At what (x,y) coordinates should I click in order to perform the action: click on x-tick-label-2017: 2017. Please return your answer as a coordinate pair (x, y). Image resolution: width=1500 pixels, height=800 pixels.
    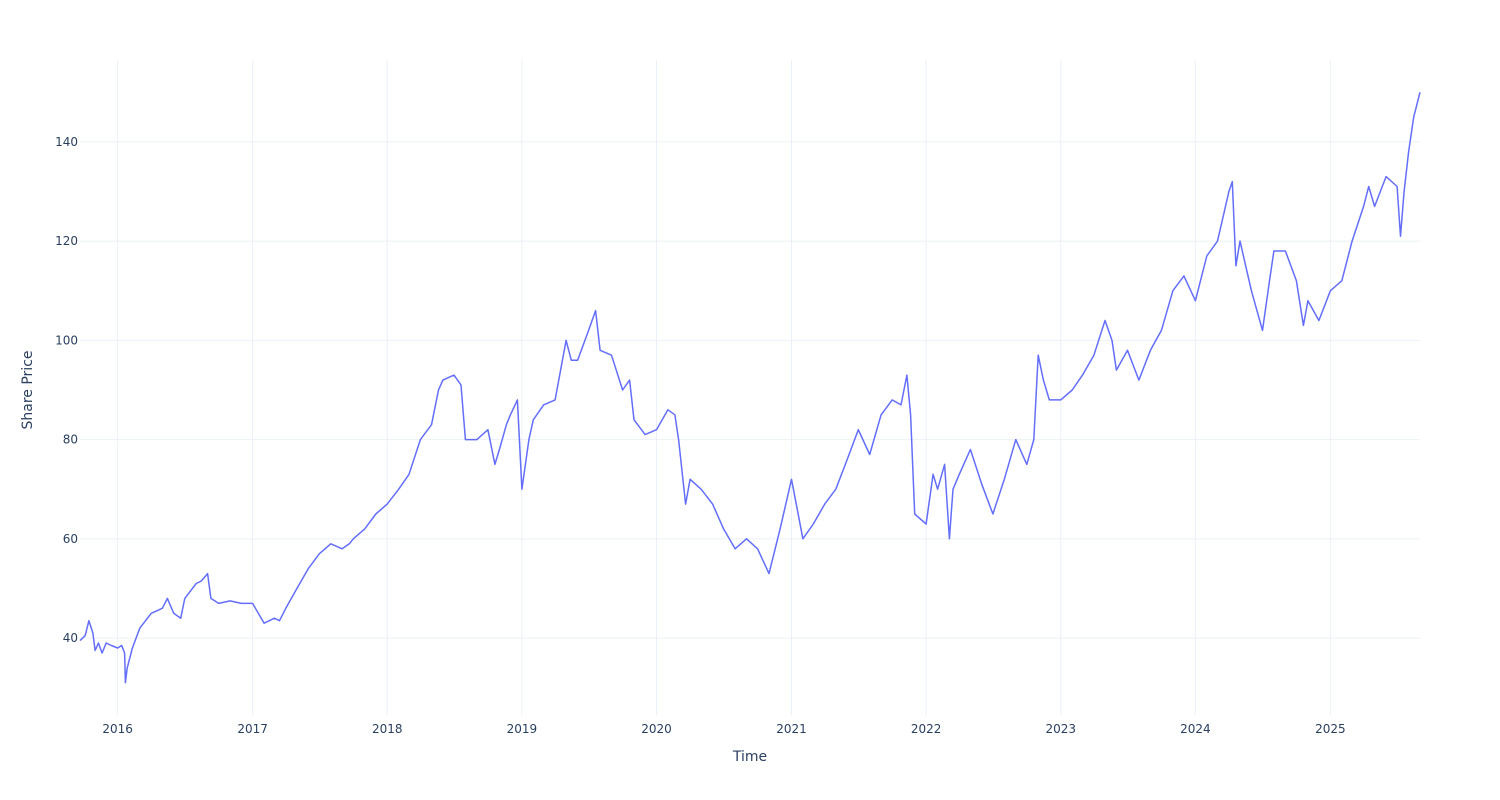
    Looking at the image, I should click on (252, 729).